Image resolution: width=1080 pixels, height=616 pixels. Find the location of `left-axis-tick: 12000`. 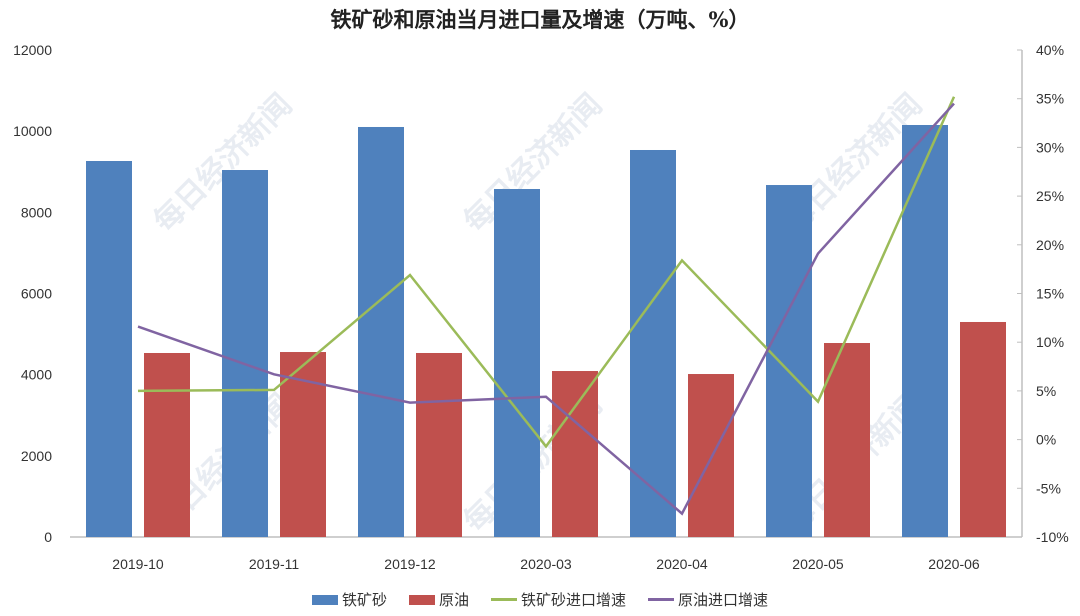

left-axis-tick: 12000 is located at coordinates (32, 50).